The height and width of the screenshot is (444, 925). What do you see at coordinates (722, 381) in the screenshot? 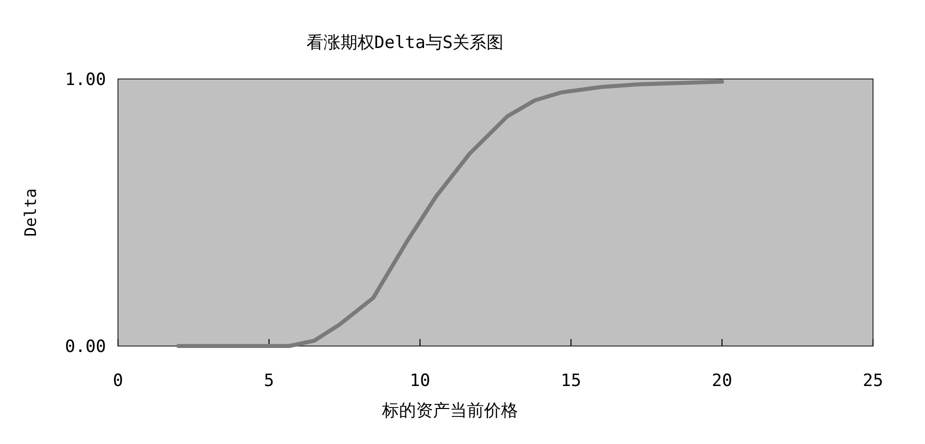
I see `x-tick-label: 20` at bounding box center [722, 381].